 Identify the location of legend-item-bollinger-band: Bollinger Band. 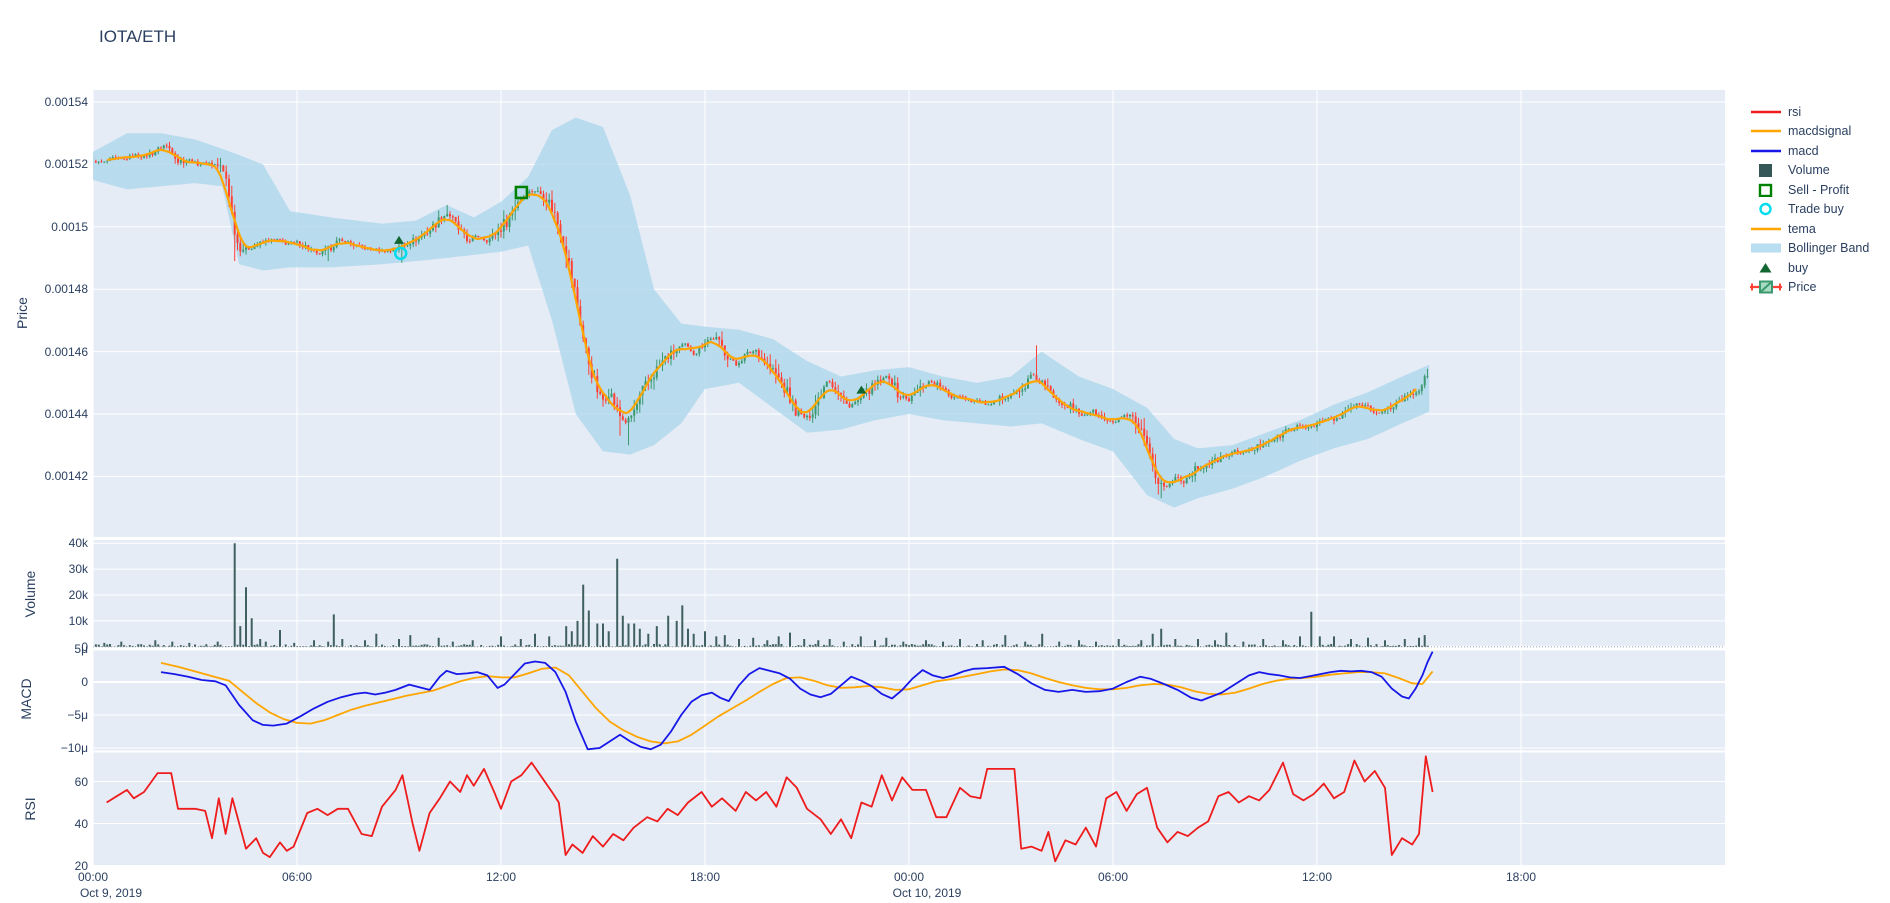
(1809, 249).